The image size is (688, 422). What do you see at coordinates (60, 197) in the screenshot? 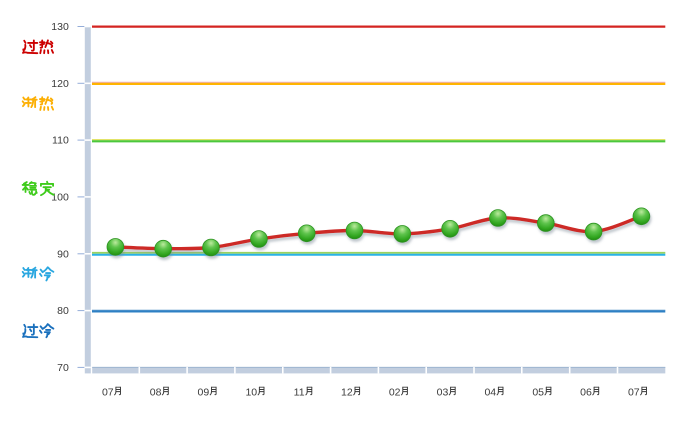
I see `svg-text: 100` at bounding box center [60, 197].